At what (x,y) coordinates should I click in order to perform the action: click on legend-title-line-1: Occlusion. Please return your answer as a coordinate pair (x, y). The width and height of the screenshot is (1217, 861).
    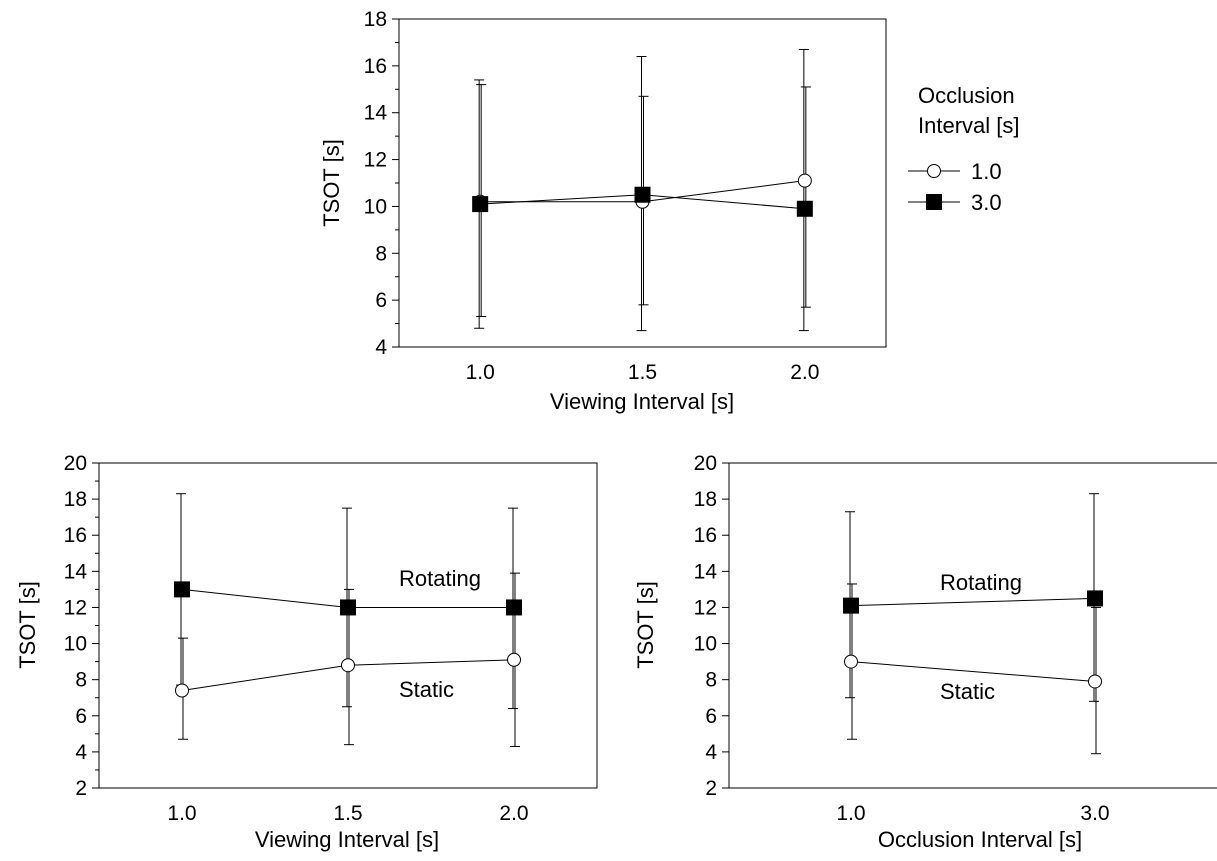
    Looking at the image, I should click on (966, 95).